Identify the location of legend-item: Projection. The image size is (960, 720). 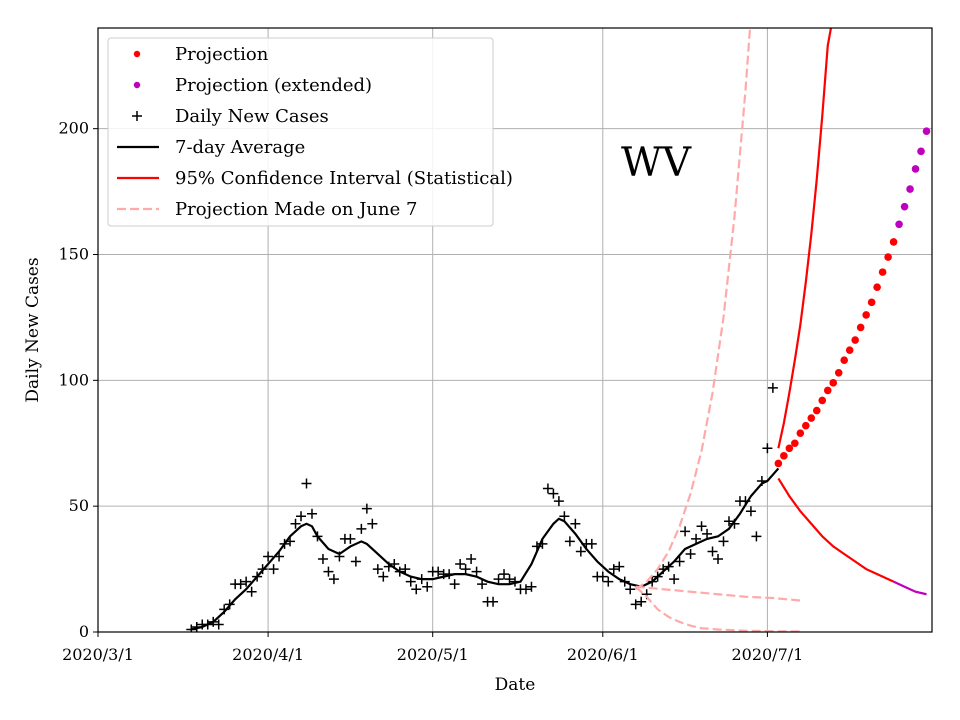
(201, 54).